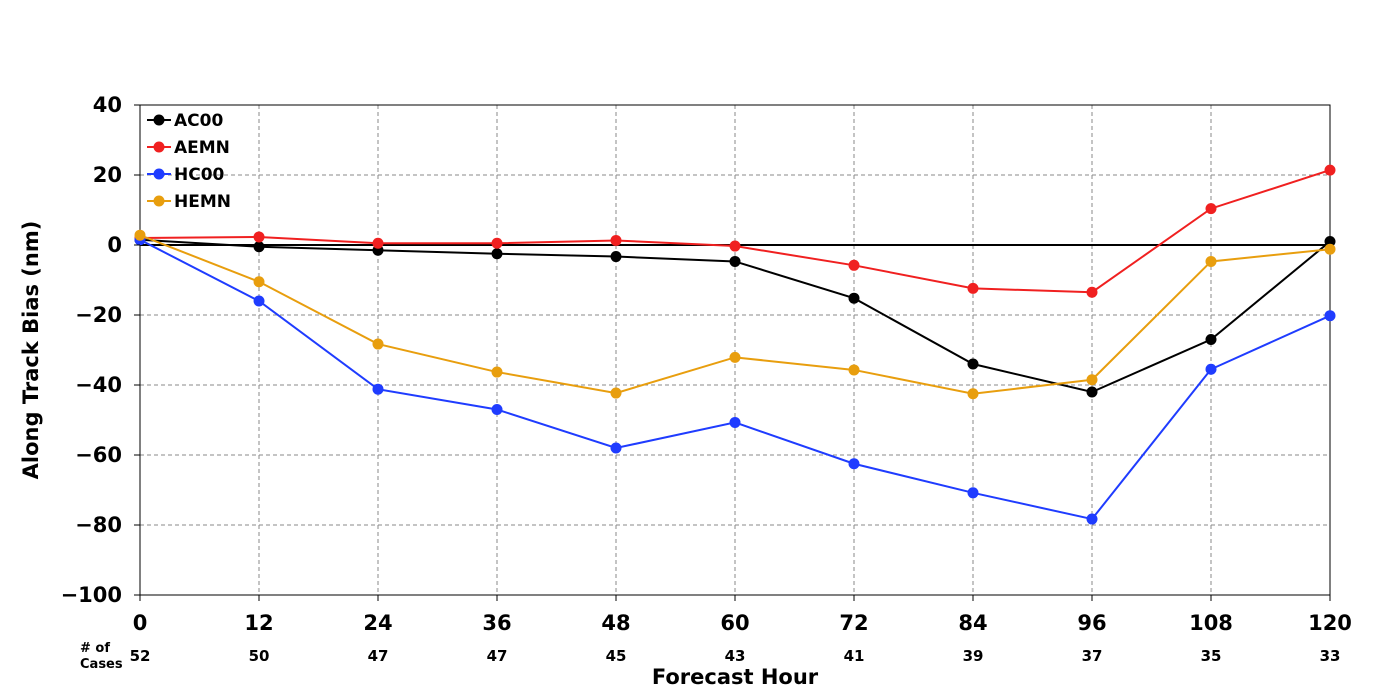  What do you see at coordinates (107, 175) in the screenshot?
I see `y-tick-label: 20` at bounding box center [107, 175].